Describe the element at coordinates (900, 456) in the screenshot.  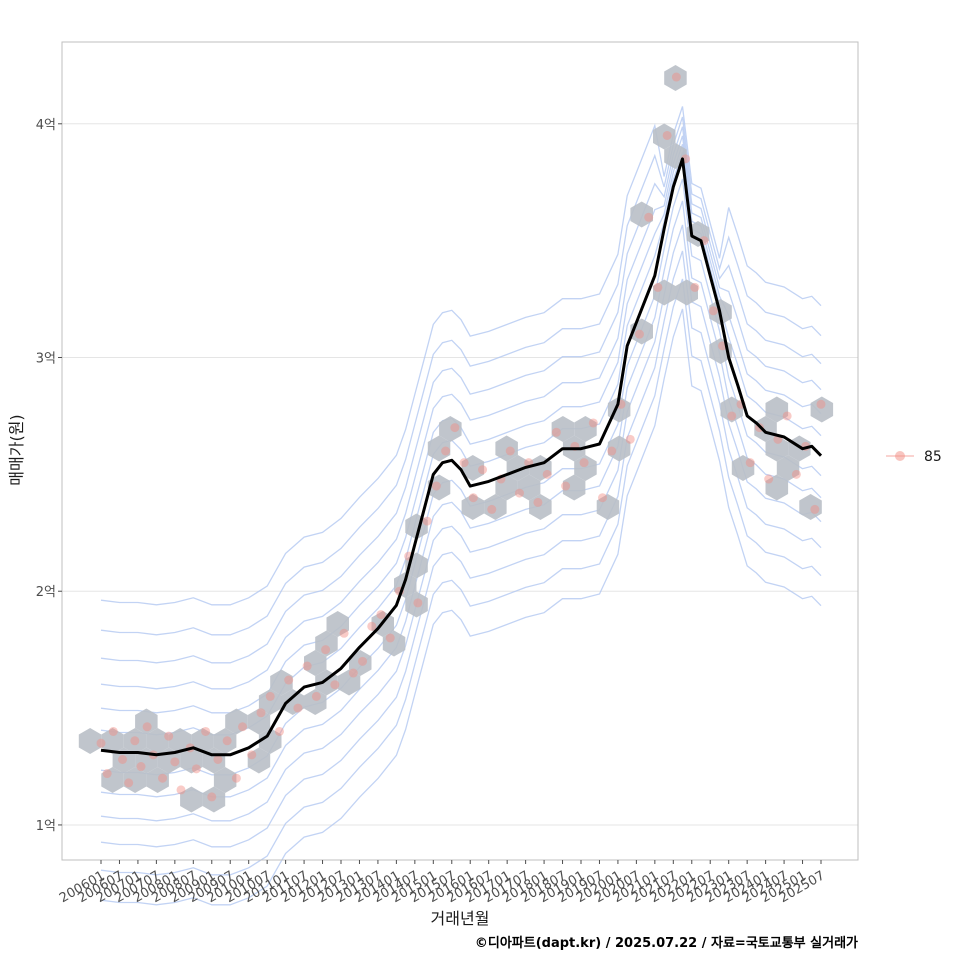
I see `legend-key-point` at that location.